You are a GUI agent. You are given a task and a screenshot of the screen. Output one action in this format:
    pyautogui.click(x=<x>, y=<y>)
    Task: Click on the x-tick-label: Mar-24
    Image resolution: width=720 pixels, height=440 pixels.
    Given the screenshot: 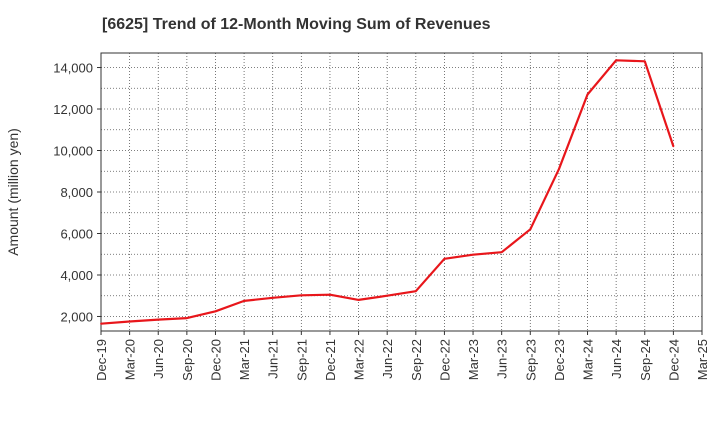 What is the action you would take?
    pyautogui.click(x=588, y=359)
    